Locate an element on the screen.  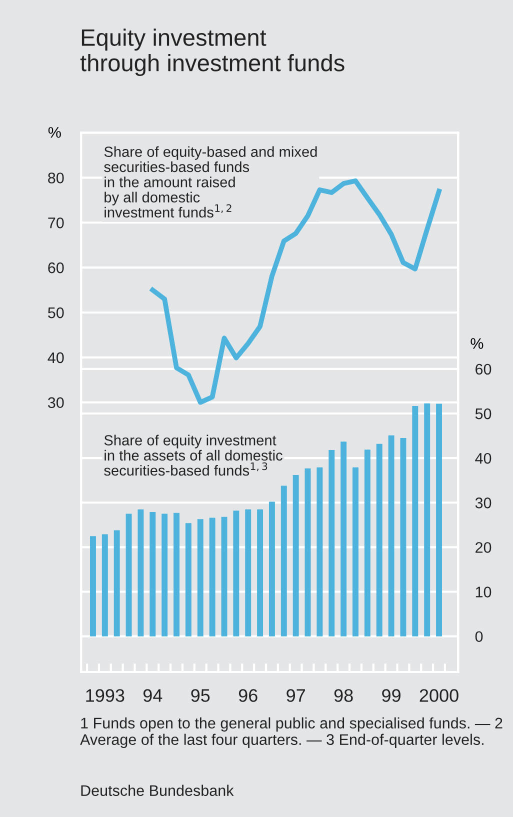
y-tick-label: 30 is located at coordinates (56, 402).